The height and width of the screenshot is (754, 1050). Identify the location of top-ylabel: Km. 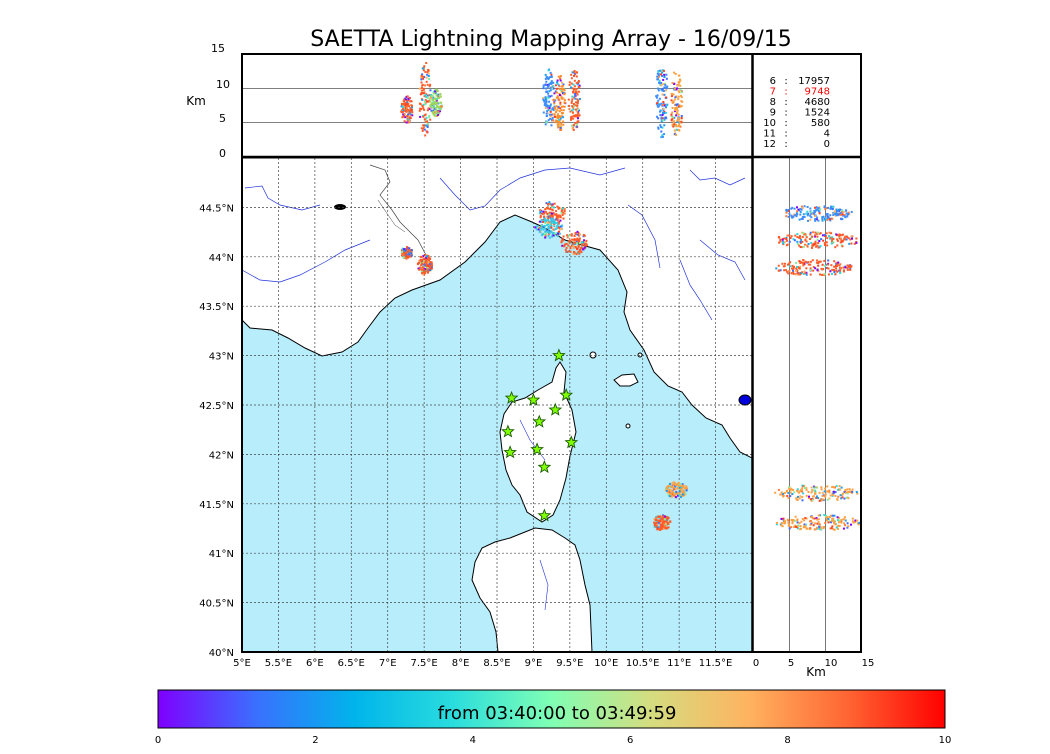
(196, 101).